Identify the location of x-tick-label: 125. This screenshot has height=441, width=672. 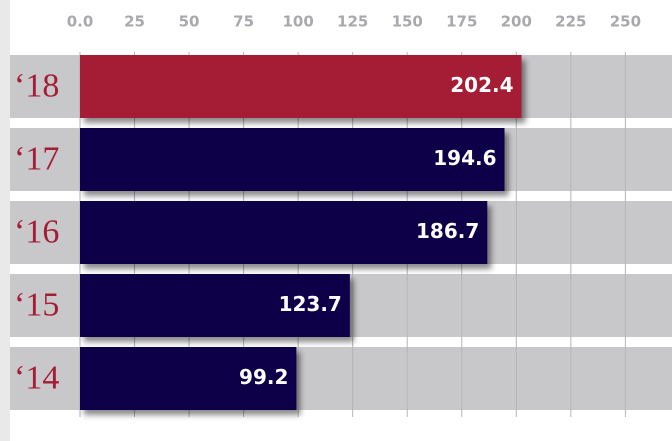
(352, 22).